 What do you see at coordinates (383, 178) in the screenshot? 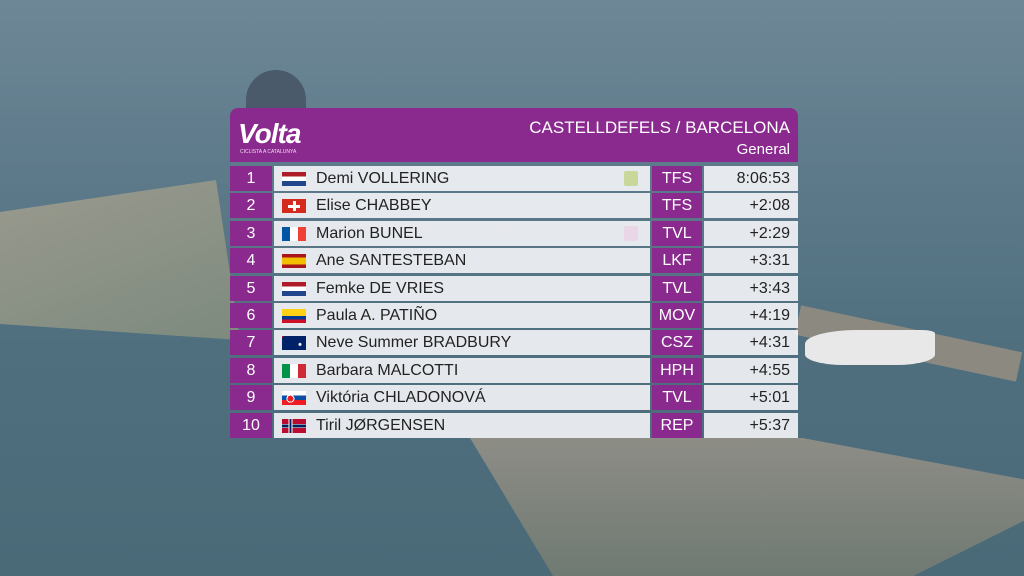
I see `rider-name: Demi VOLLERING` at bounding box center [383, 178].